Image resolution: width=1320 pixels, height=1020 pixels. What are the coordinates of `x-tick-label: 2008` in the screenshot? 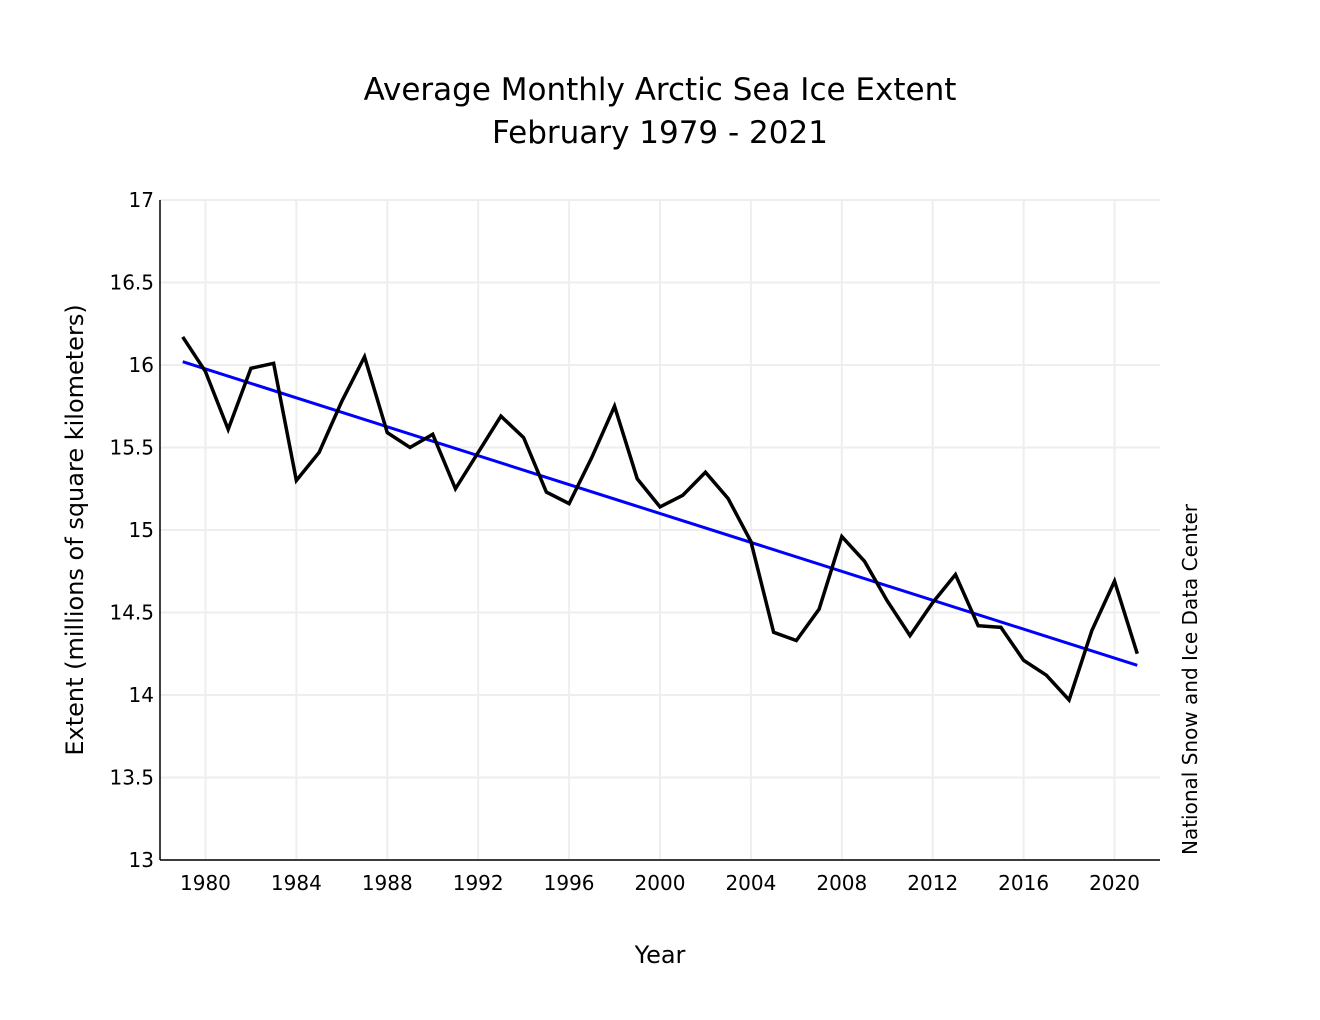 It's located at (841, 883).